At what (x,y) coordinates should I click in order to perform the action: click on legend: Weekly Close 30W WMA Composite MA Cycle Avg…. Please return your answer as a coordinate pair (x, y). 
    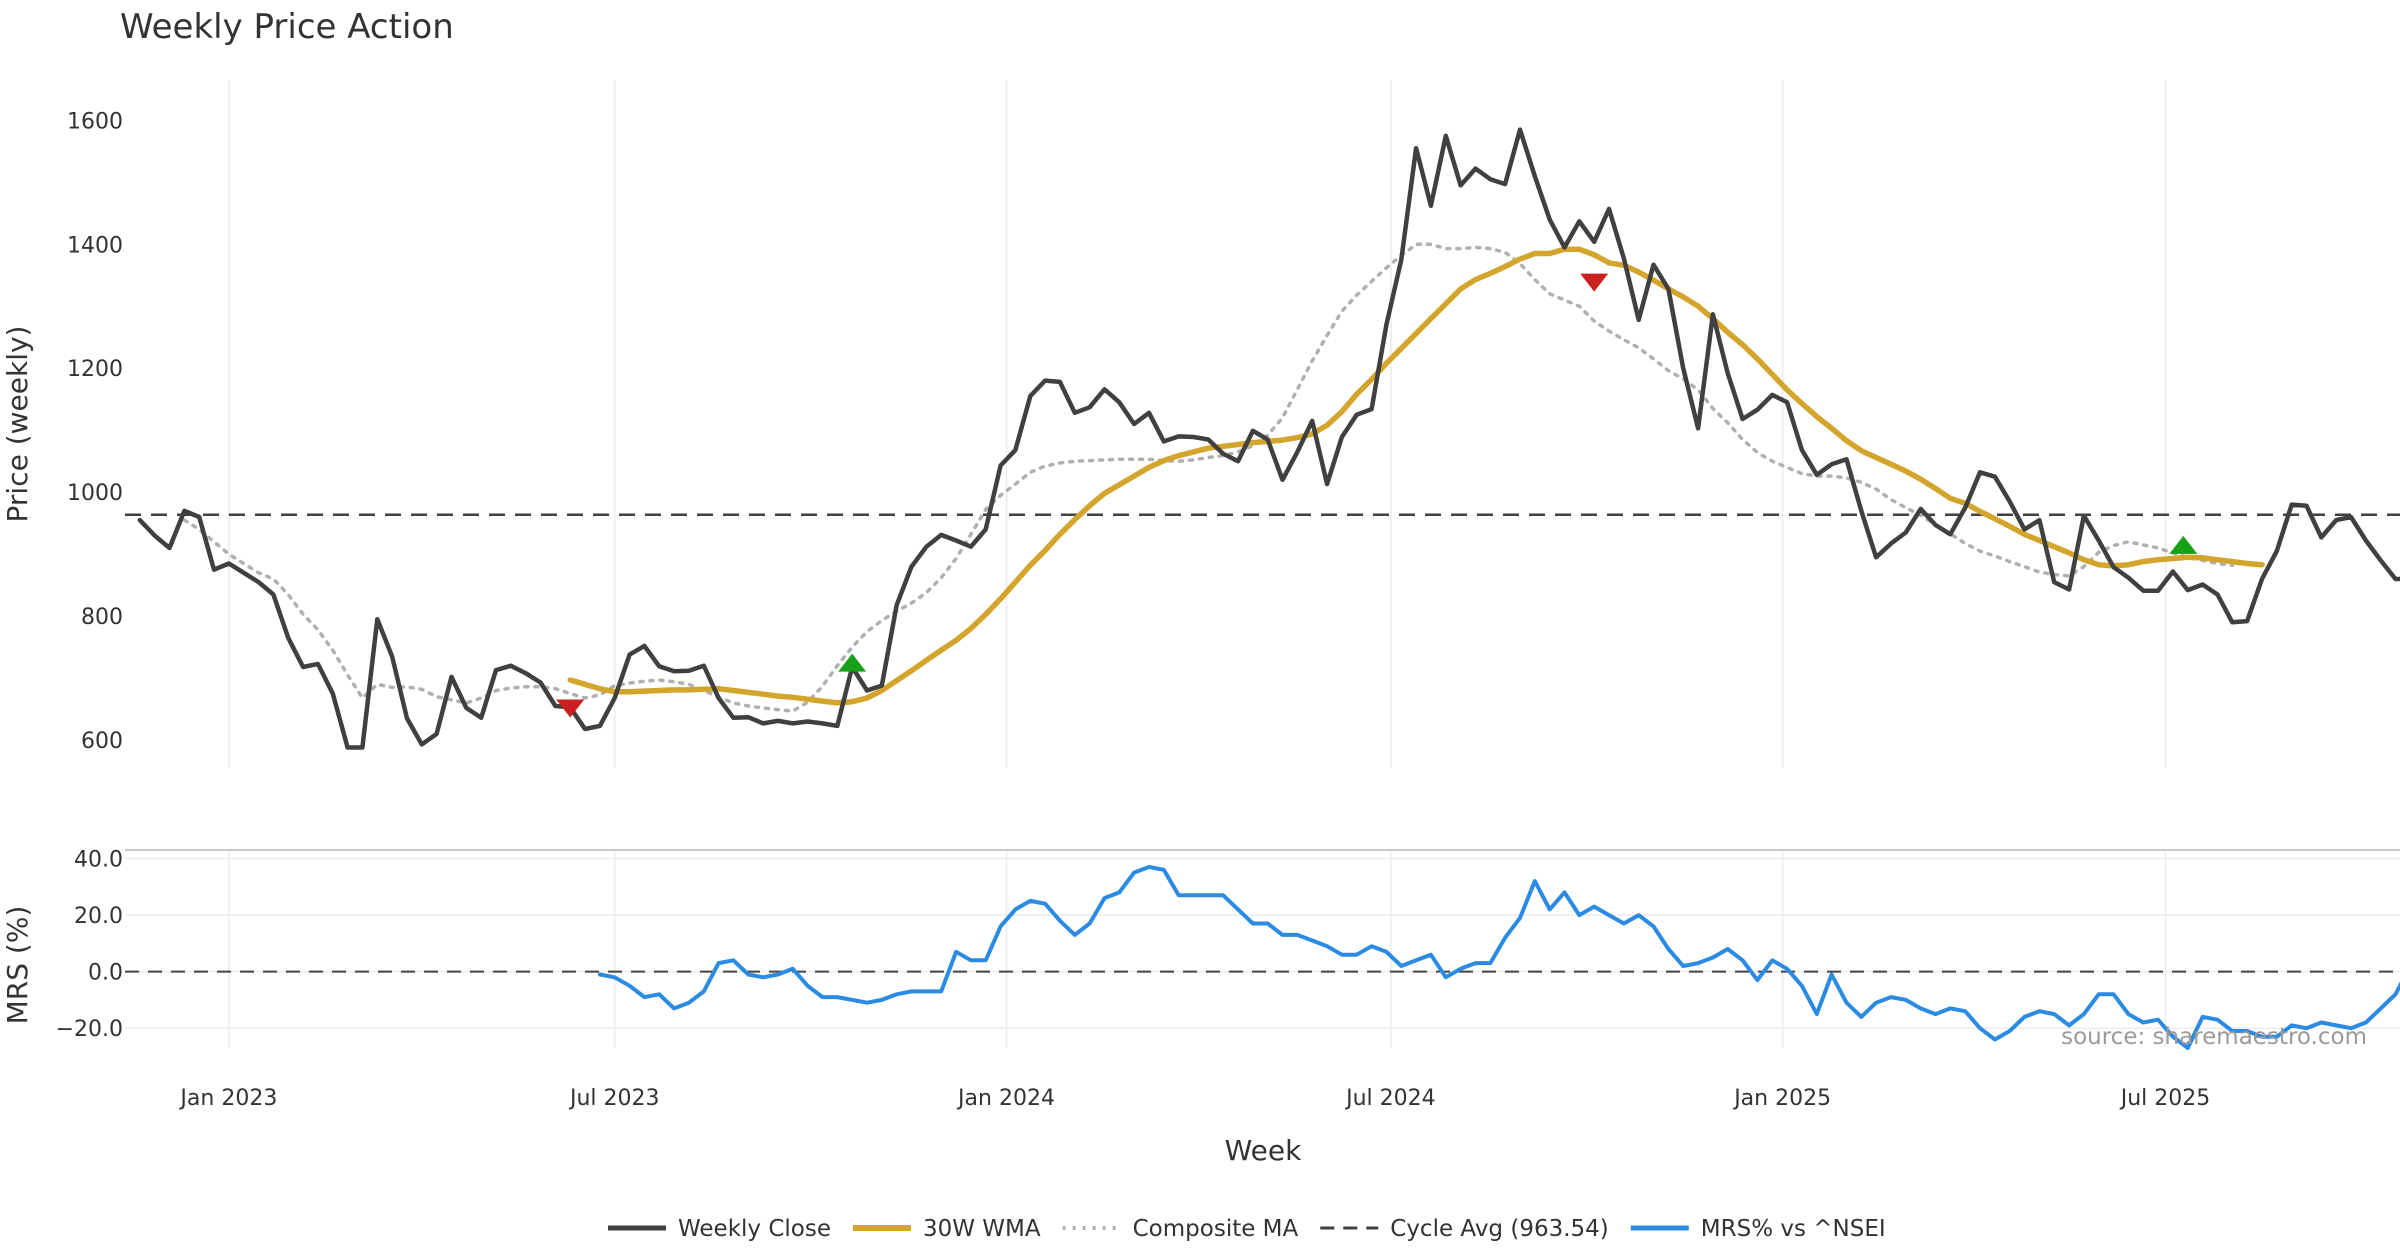
    Looking at the image, I should click on (1247, 1229).